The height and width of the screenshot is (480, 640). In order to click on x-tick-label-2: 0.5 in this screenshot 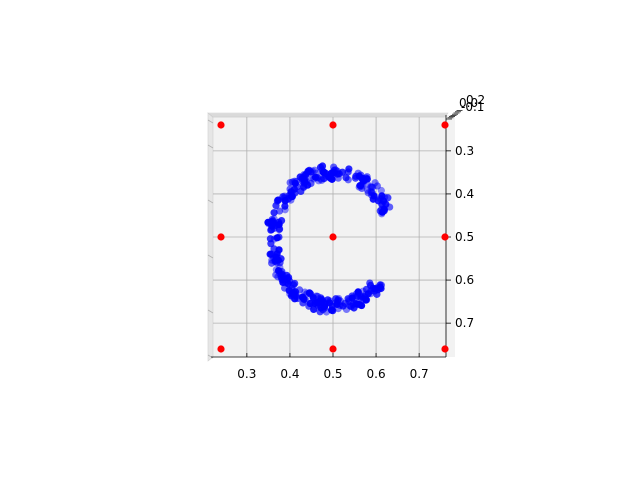, I will do `click(332, 374)`.